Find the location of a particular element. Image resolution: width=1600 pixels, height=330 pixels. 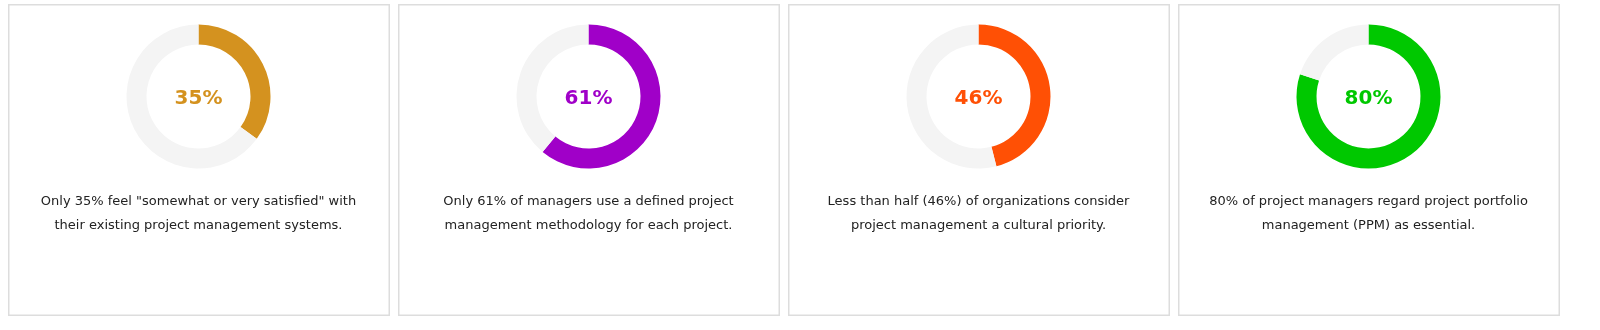

text: Only 35% feel "somewhat or very satisfied" with their existing project management systems. is located at coordinates (198, 212).